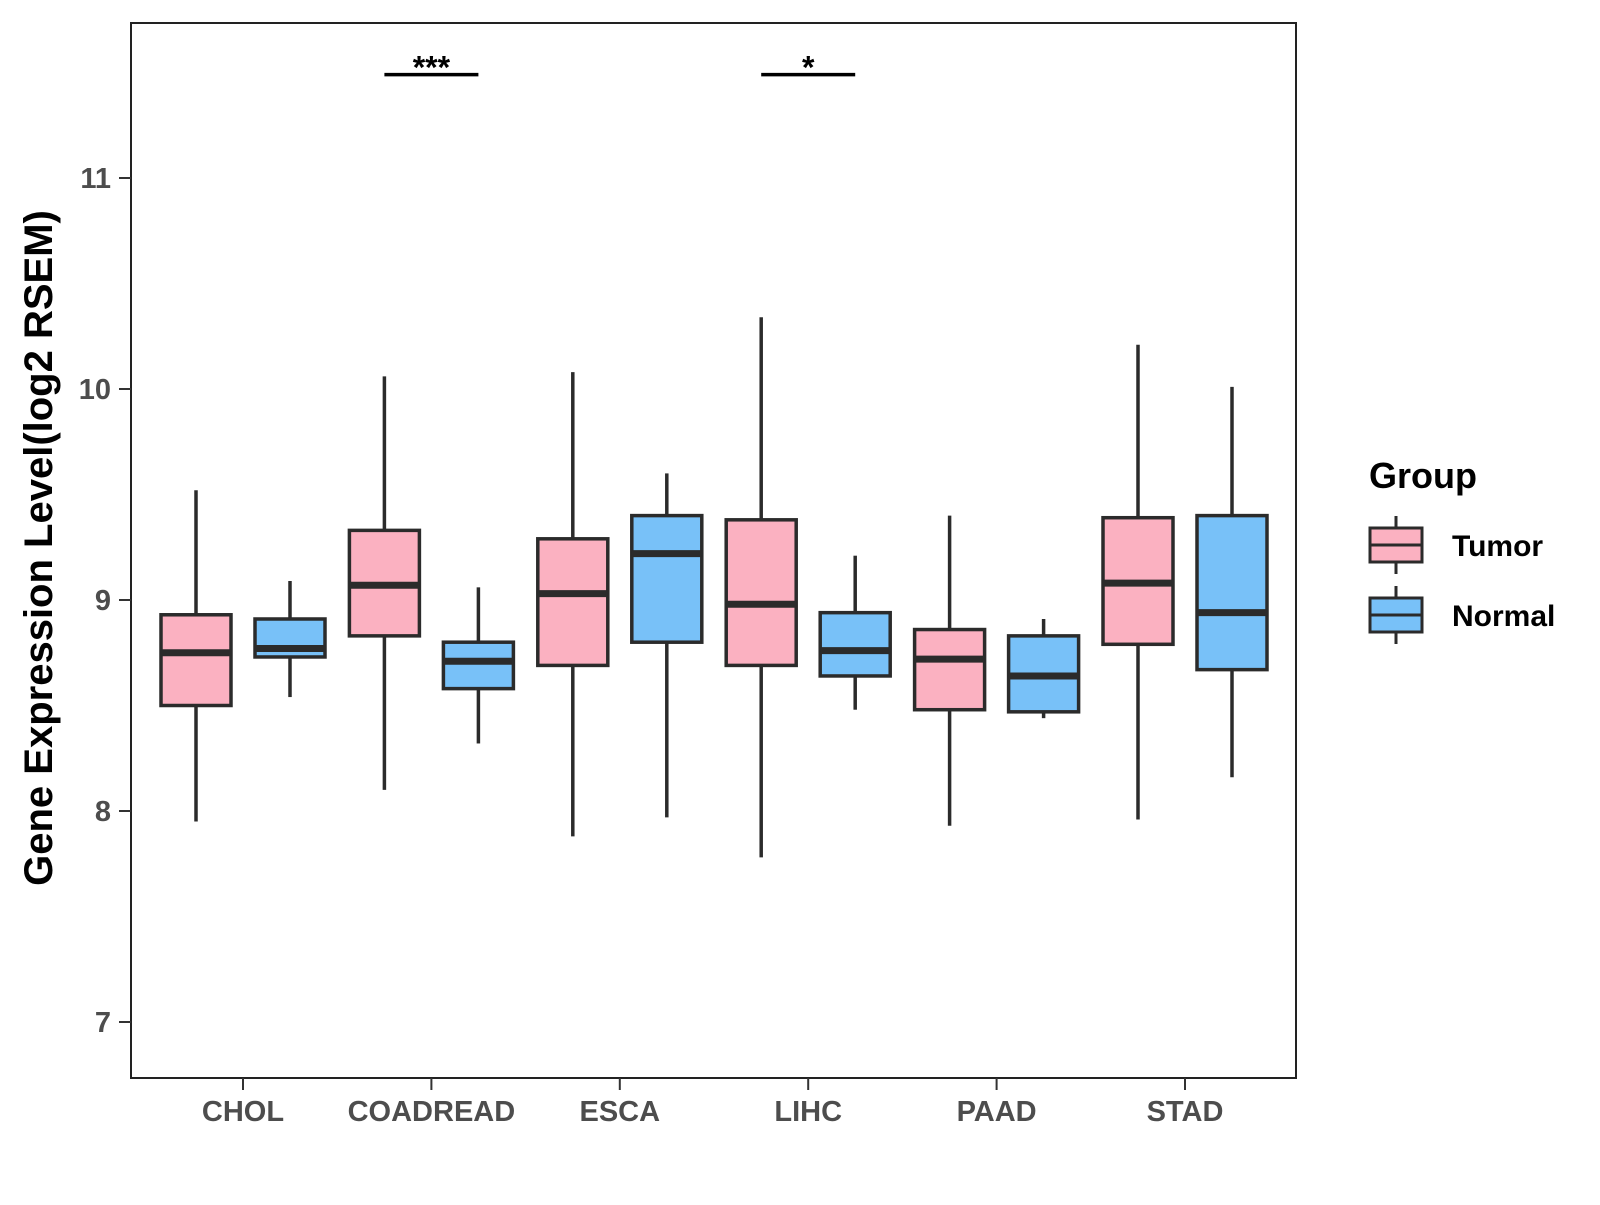 Image resolution: width=1600 pixels, height=1205 pixels. I want to click on significance-label: ***, so click(432, 68).